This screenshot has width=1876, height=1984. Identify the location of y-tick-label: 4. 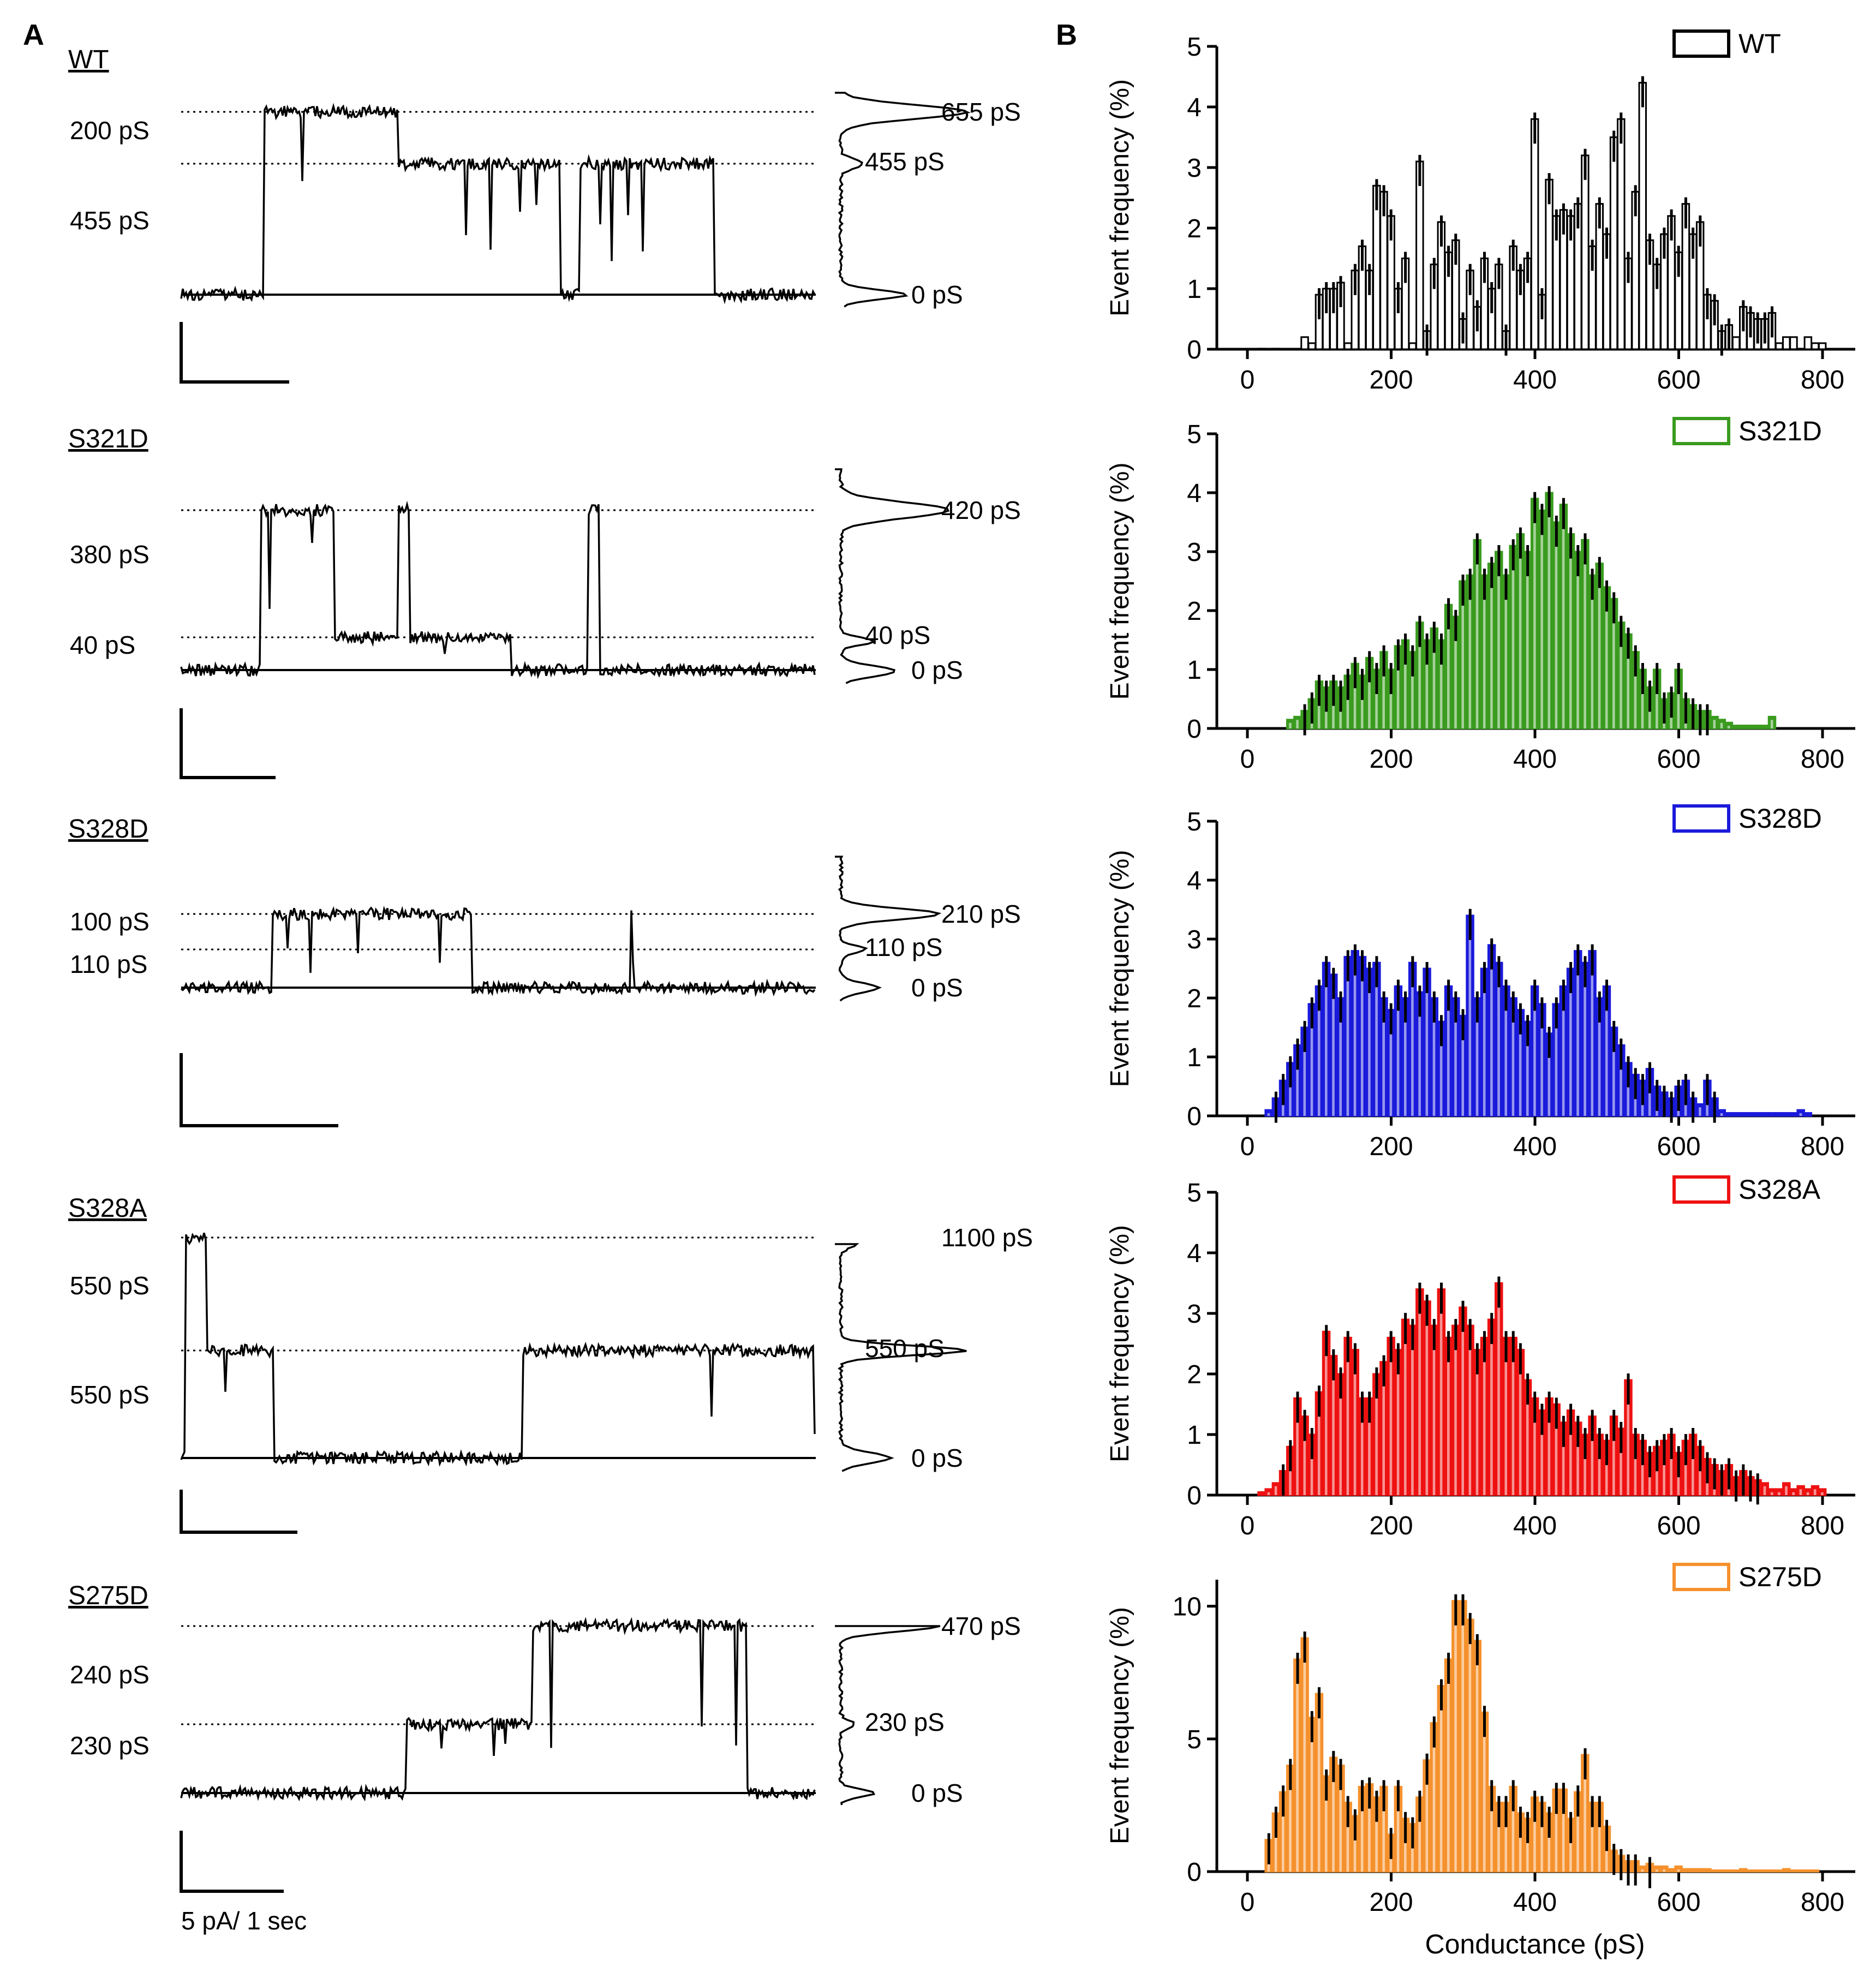
(1194, 494).